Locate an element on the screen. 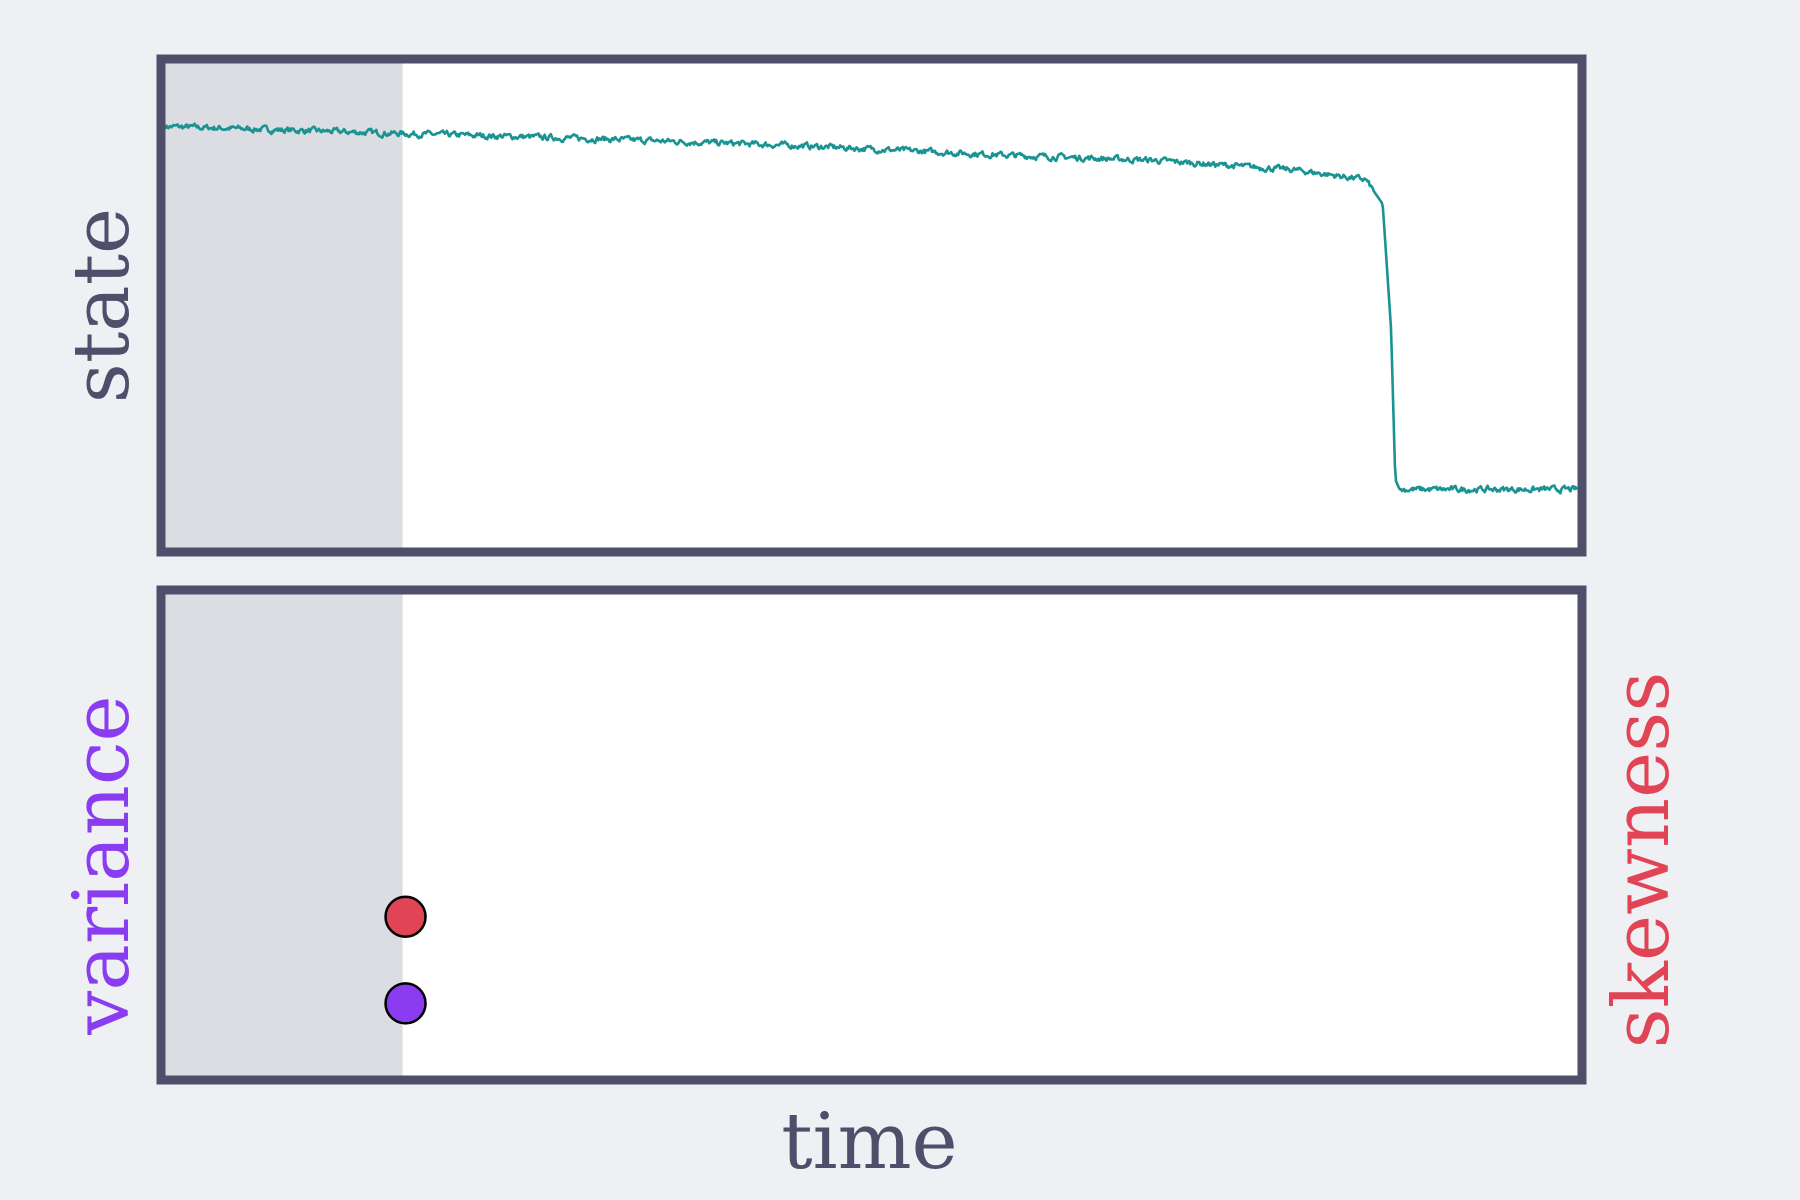 Image resolution: width=1800 pixels, height=1200 pixels. skewness-point is located at coordinates (405, 917).